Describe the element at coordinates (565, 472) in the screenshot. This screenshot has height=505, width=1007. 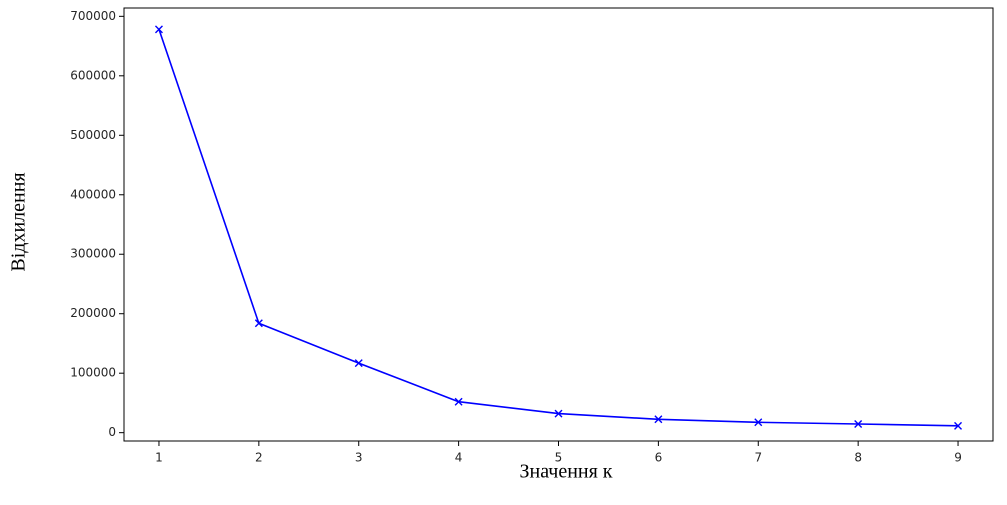
I see `x-axis-title: Значення к` at that location.